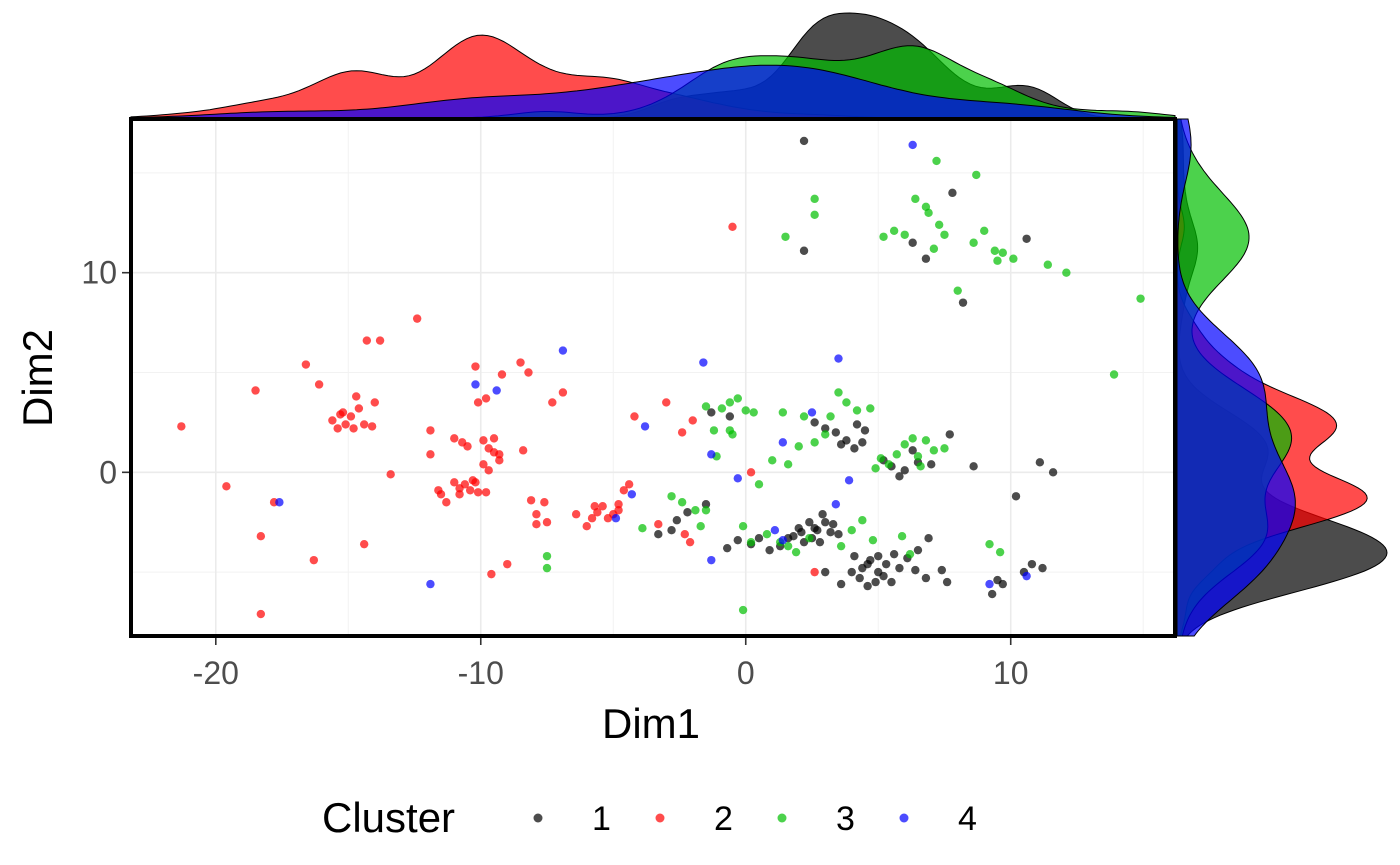 The image size is (1400, 865). Describe the element at coordinates (755, 819) in the screenshot. I see `legend-items: 1 2 3 4` at that location.